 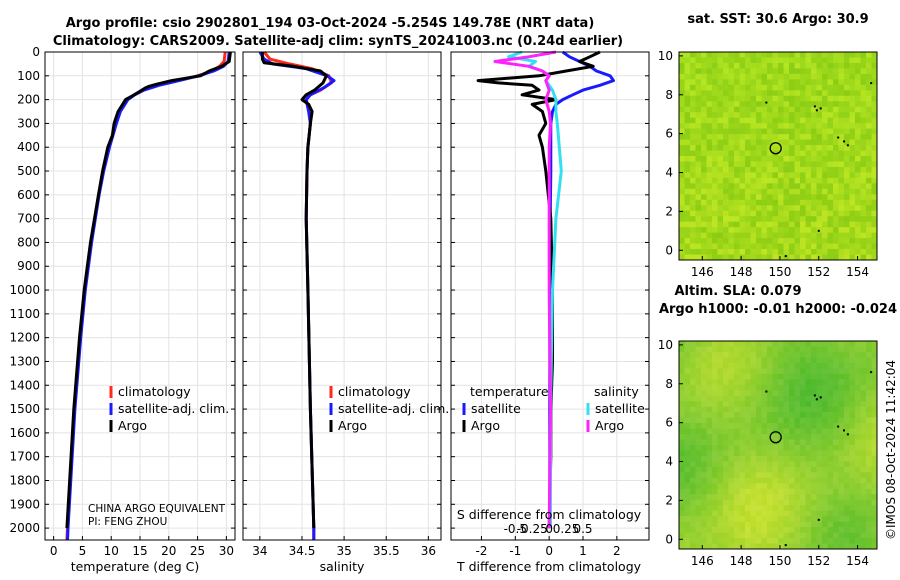 What do you see at coordinates (779, 272) in the screenshot?
I see `map-x-tick-label: 150` at bounding box center [779, 272].